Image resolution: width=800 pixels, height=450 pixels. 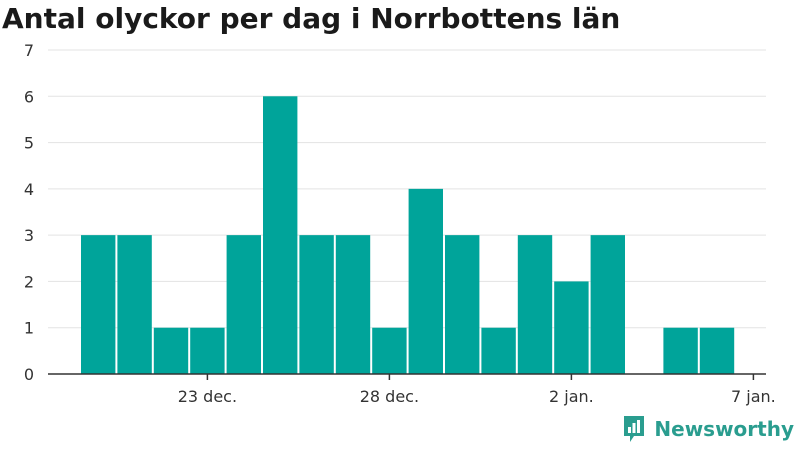 What do you see at coordinates (207, 396) in the screenshot?
I see `x-tick-label: 23 dec.` at bounding box center [207, 396].